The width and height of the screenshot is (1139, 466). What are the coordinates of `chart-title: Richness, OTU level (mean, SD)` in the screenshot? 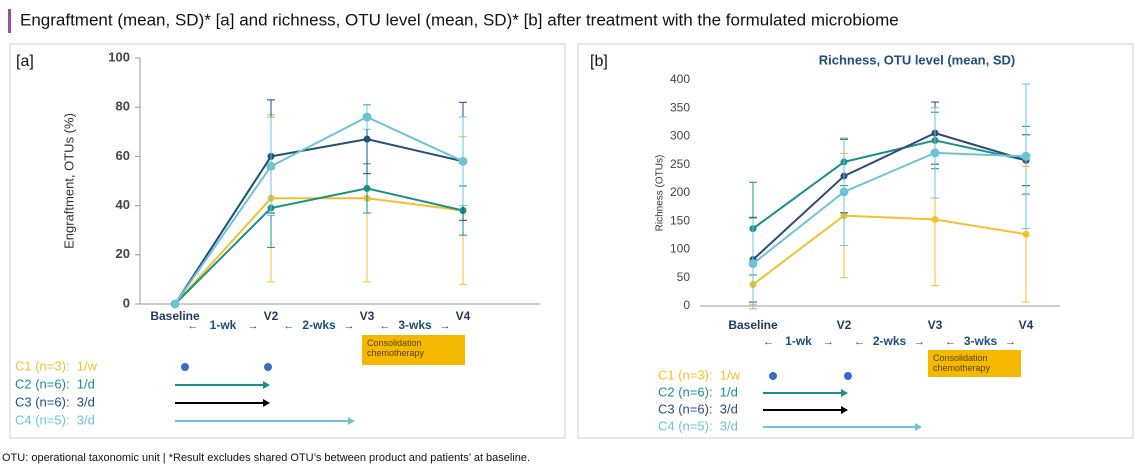 It's located at (917, 59).